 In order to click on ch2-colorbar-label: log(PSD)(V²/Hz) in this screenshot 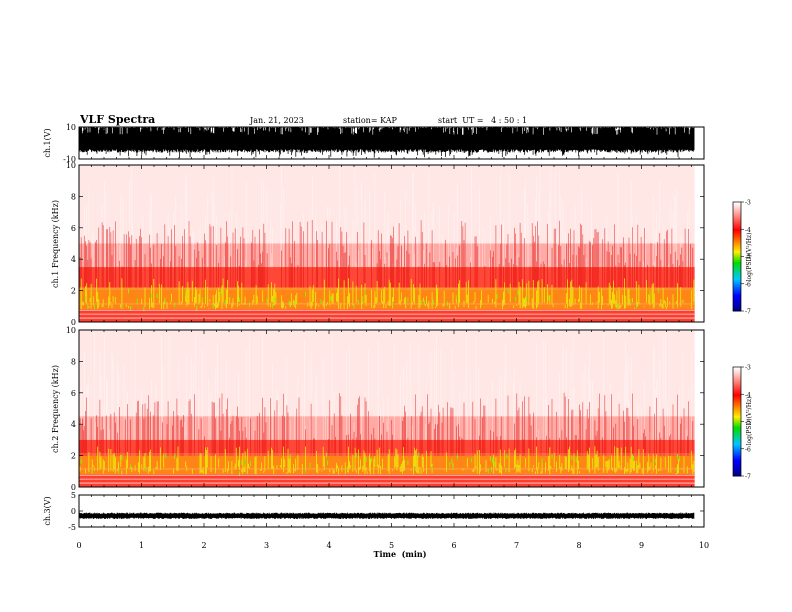, I will do `click(749, 421)`.